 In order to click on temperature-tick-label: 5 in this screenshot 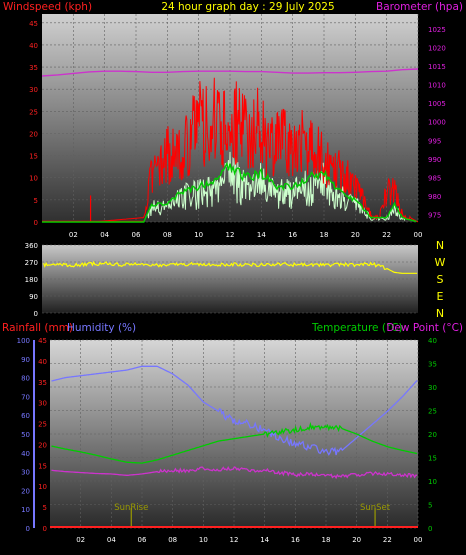, I will do `click(430, 506)`.